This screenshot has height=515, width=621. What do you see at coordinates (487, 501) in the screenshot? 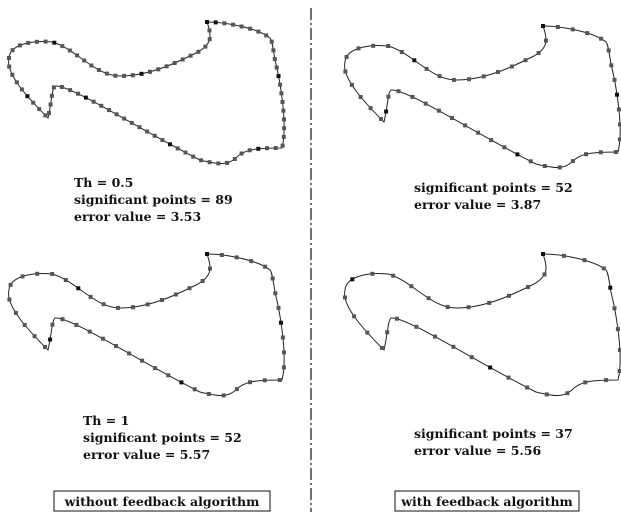
I see `caption-box-right` at bounding box center [487, 501].